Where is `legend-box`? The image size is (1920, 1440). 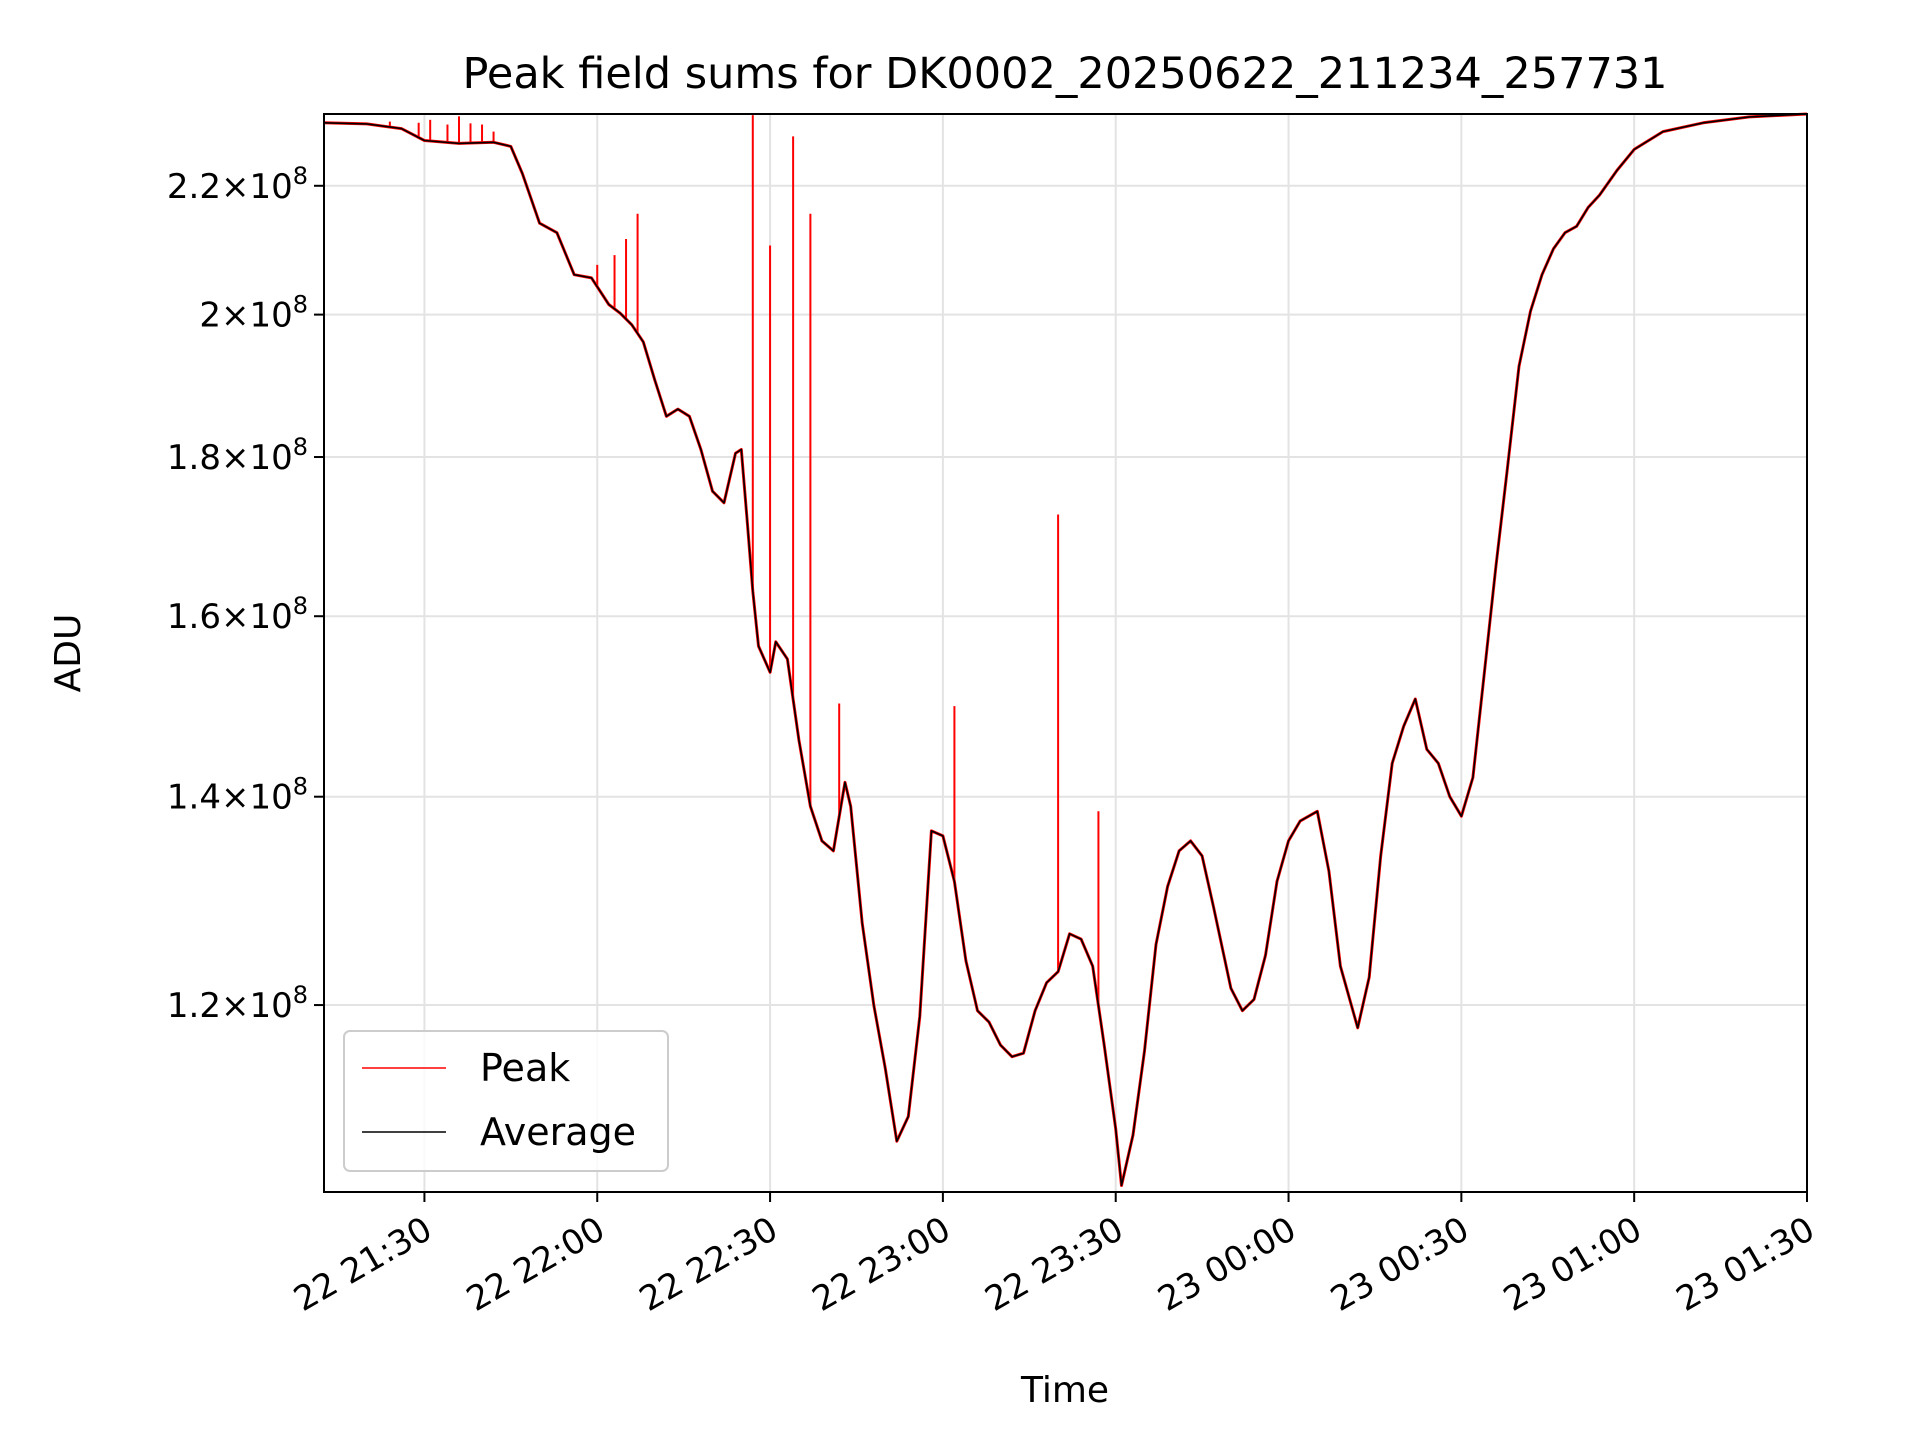
legend-box is located at coordinates (506, 1101).